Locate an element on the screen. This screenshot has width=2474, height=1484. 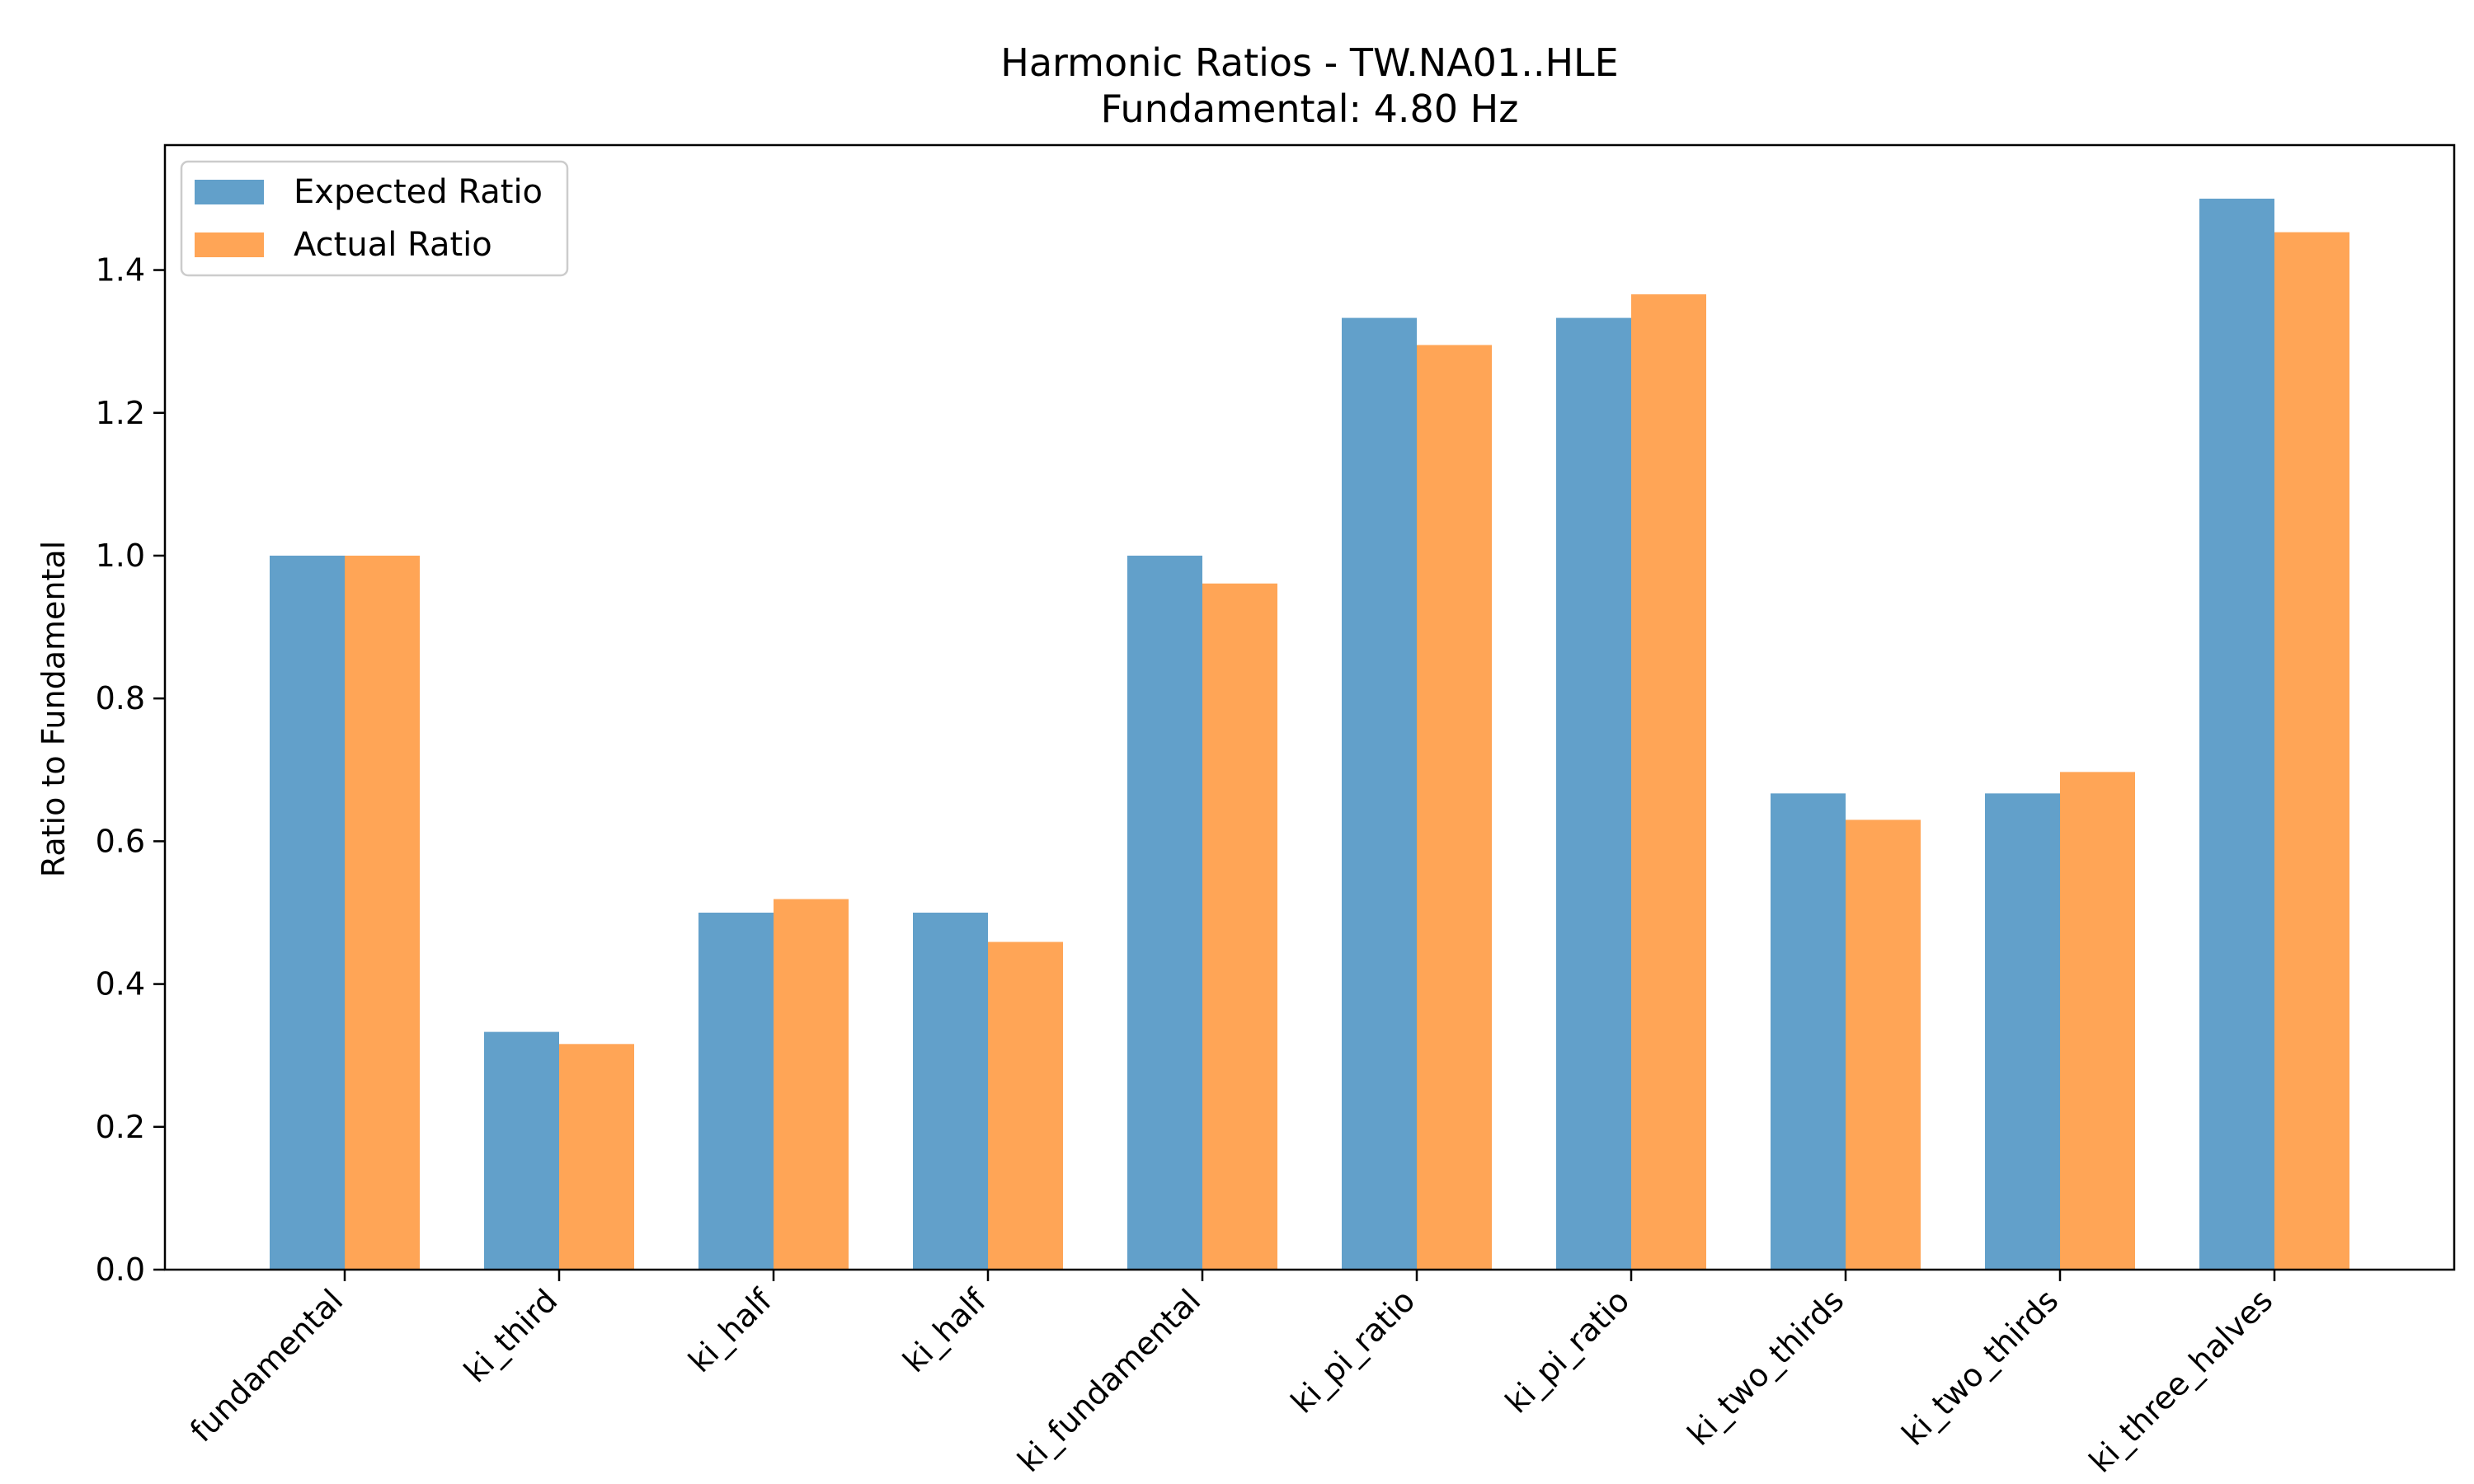
legend-box is located at coordinates (374, 219).